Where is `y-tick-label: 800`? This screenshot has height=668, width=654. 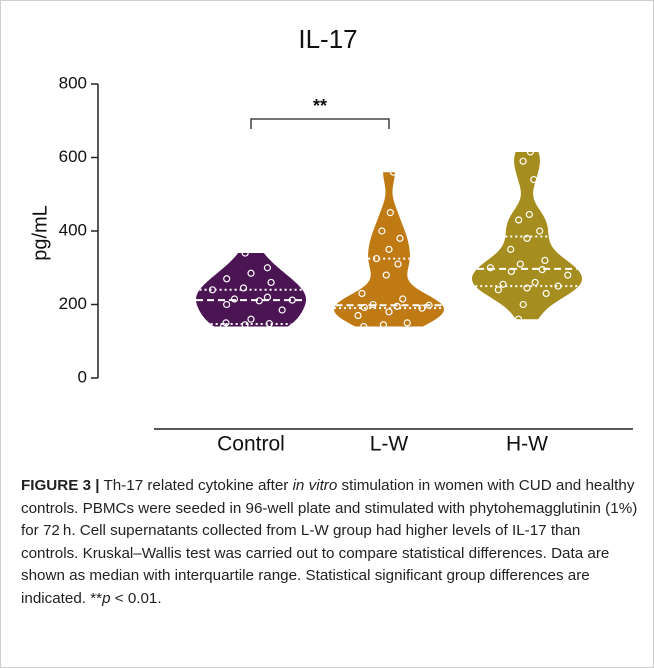 y-tick-label: 800 is located at coordinates (73, 82).